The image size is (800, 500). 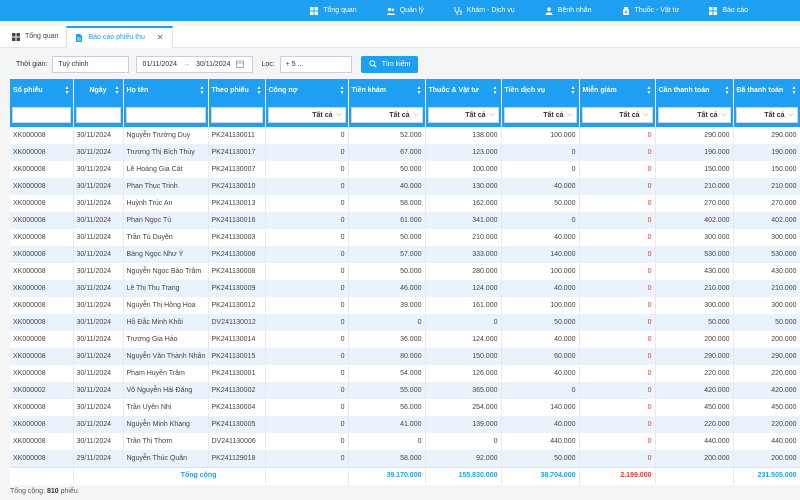 What do you see at coordinates (166, 424) in the screenshot?
I see `table-cell: Nguyễn Minh Khang` at bounding box center [166, 424].